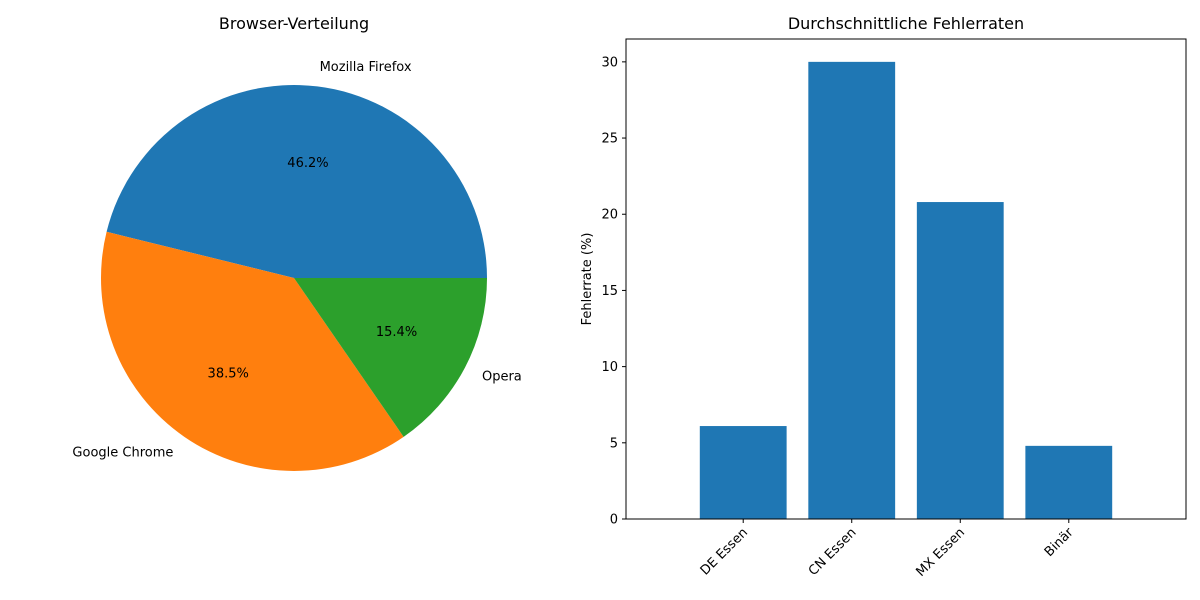 The image size is (1200, 600). I want to click on x-tick-label-0: DE Essen, so click(724, 551).